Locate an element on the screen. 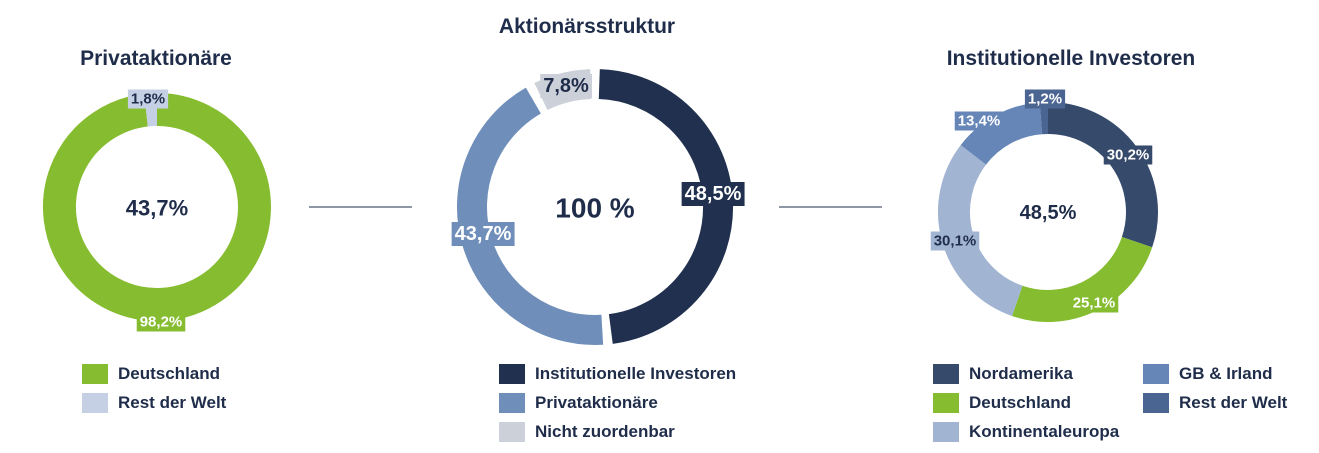 This screenshot has width=1319, height=453. left-segment-label-2: 1,8% is located at coordinates (148, 99).